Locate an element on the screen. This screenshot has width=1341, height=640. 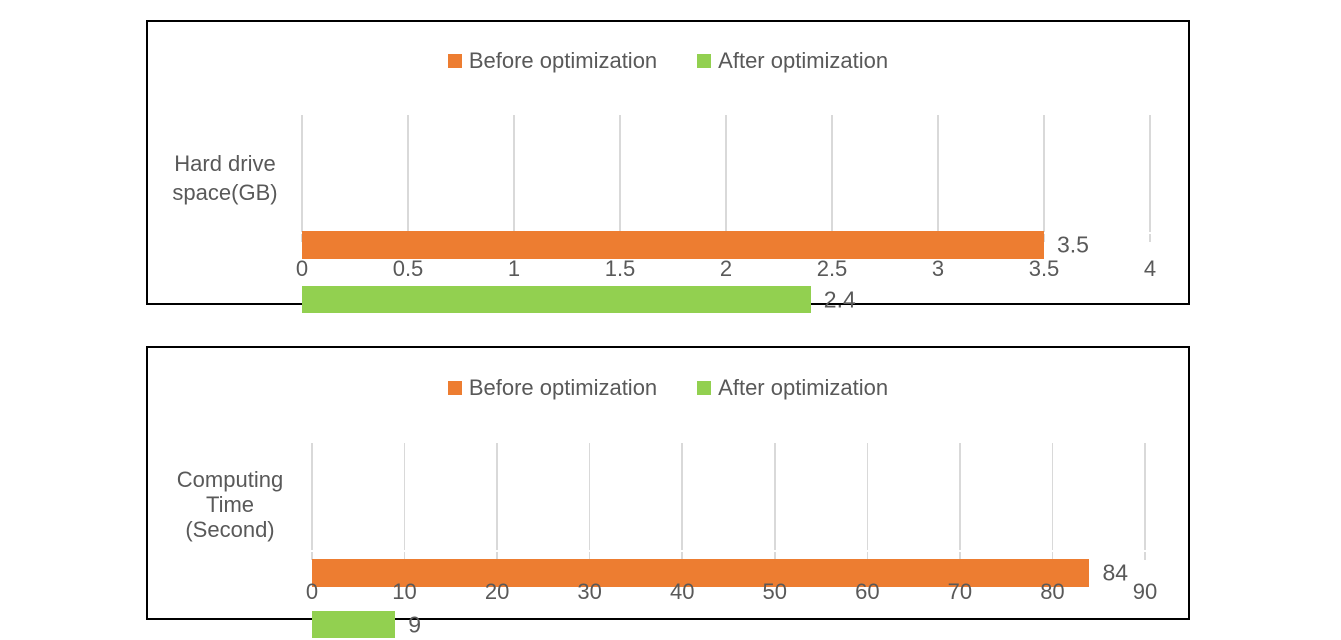
x-tick-label: 30 is located at coordinates (589, 591).